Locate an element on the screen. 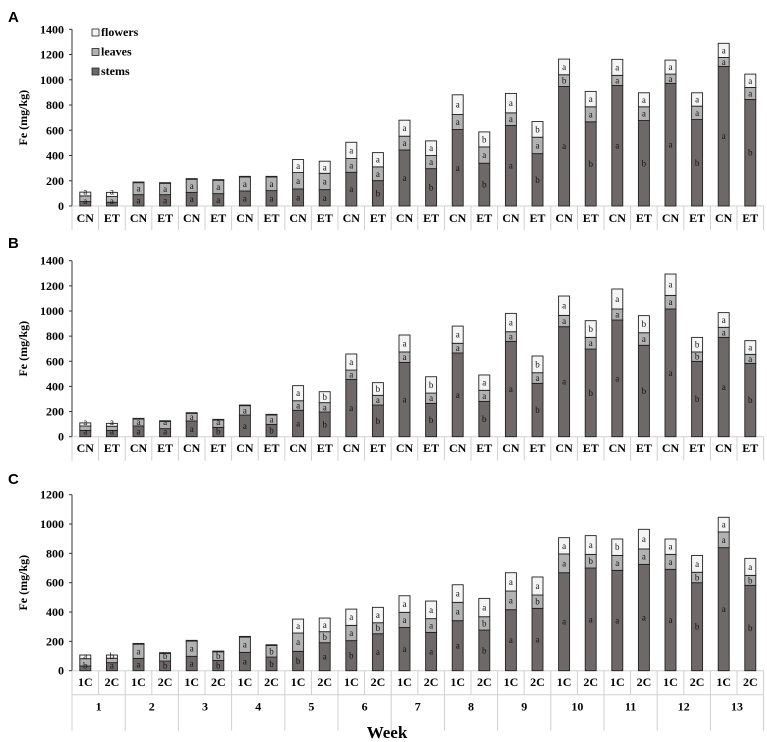 This screenshot has height=742, width=767. group-label-week: 6 is located at coordinates (365, 707).